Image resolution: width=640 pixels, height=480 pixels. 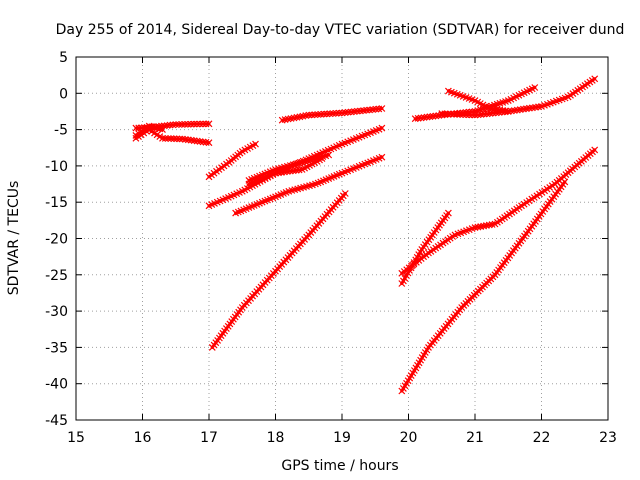 What do you see at coordinates (56, 312) in the screenshot?
I see `y-tick-label: -30` at bounding box center [56, 312].